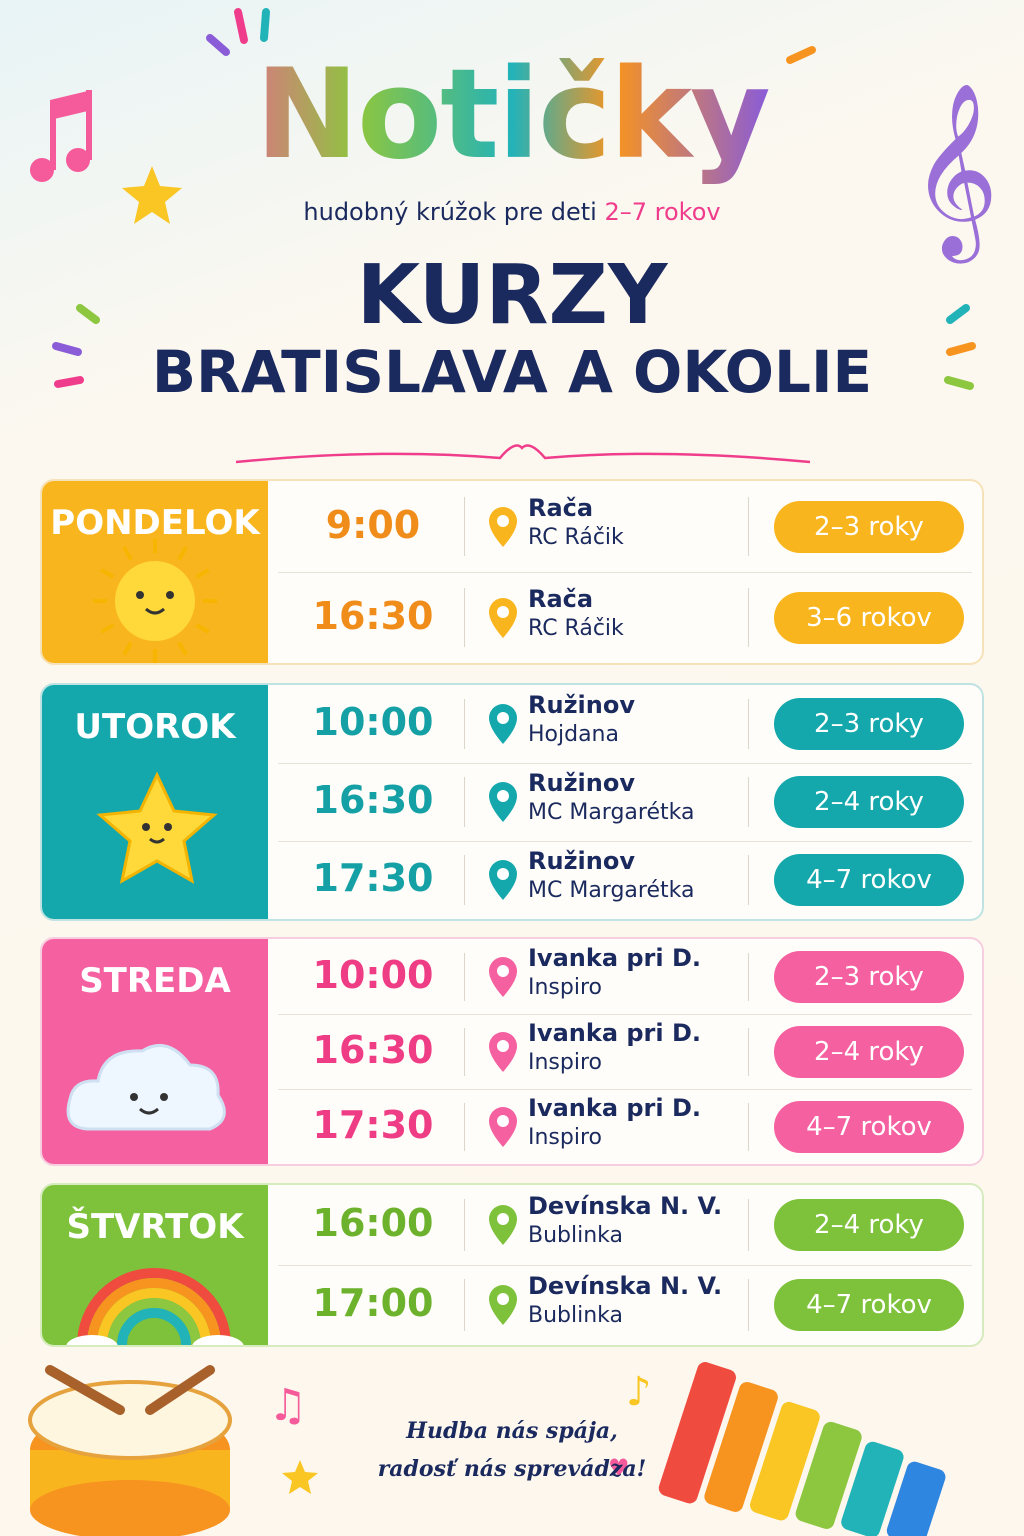  I want to click on session-time: 10:00, so click(373, 974).